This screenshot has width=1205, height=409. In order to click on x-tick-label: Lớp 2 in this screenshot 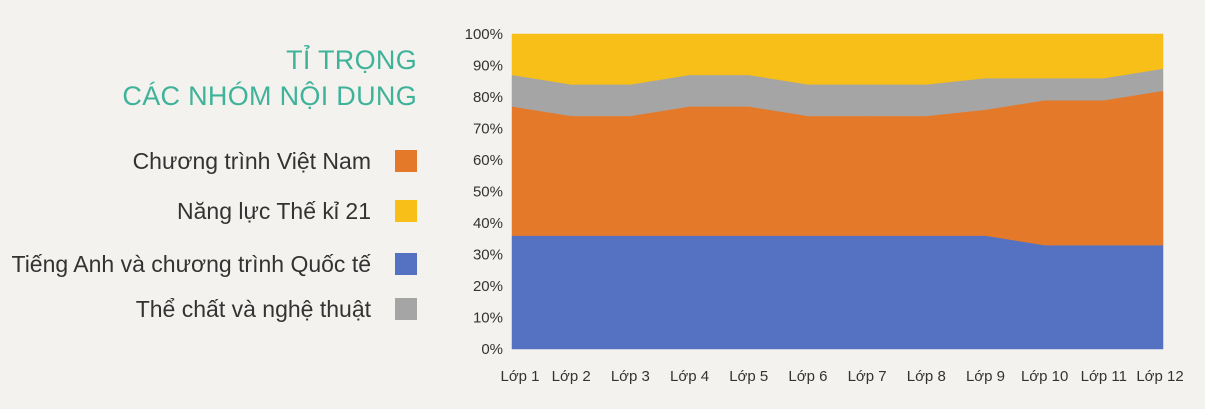, I will do `click(571, 376)`.